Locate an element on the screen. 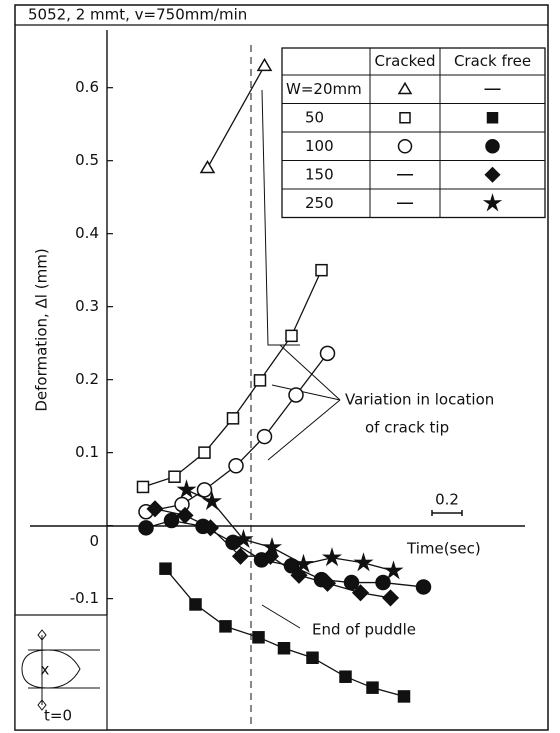  scale-bar is located at coordinates (447, 513).